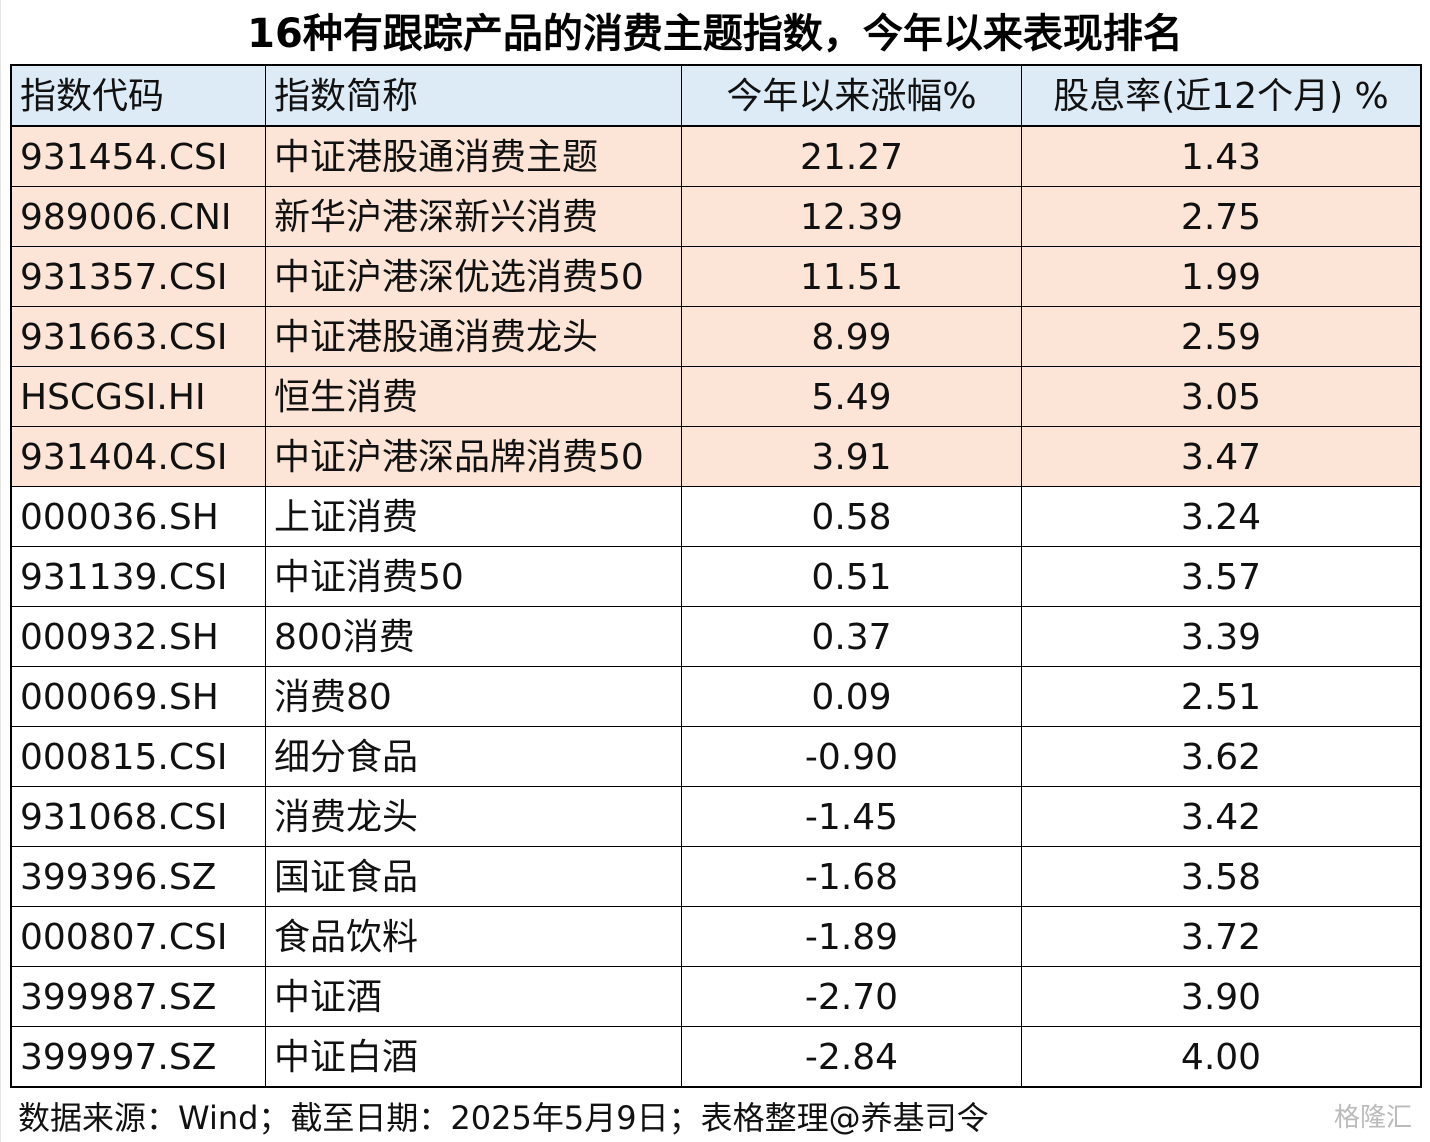 The height and width of the screenshot is (1142, 1430). I want to click on table-row: 399396.SZ 国证食品 -1.68 3.58, so click(716, 877).